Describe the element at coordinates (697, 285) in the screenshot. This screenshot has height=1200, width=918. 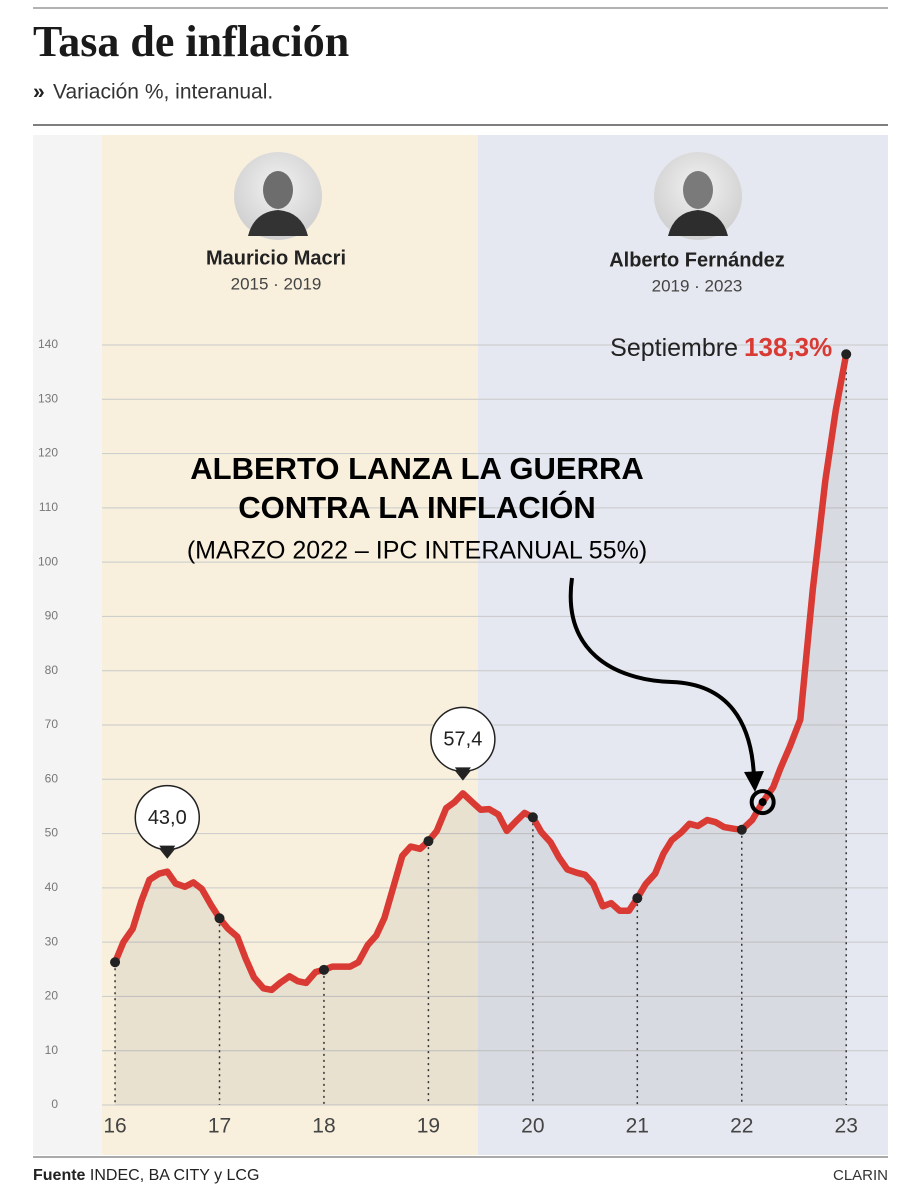
I see `period-years: 2019 · 2023` at that location.